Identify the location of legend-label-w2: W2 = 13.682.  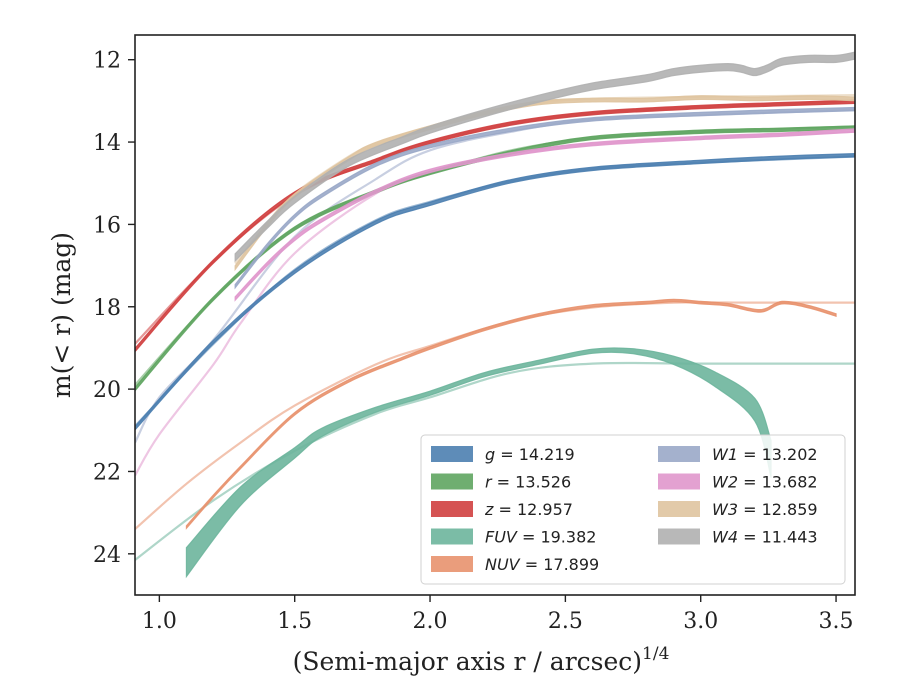
(765, 482).